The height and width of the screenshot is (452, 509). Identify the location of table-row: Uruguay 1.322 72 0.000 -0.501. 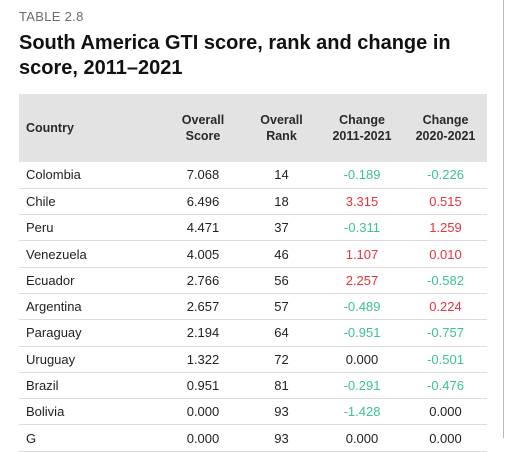
(253, 359).